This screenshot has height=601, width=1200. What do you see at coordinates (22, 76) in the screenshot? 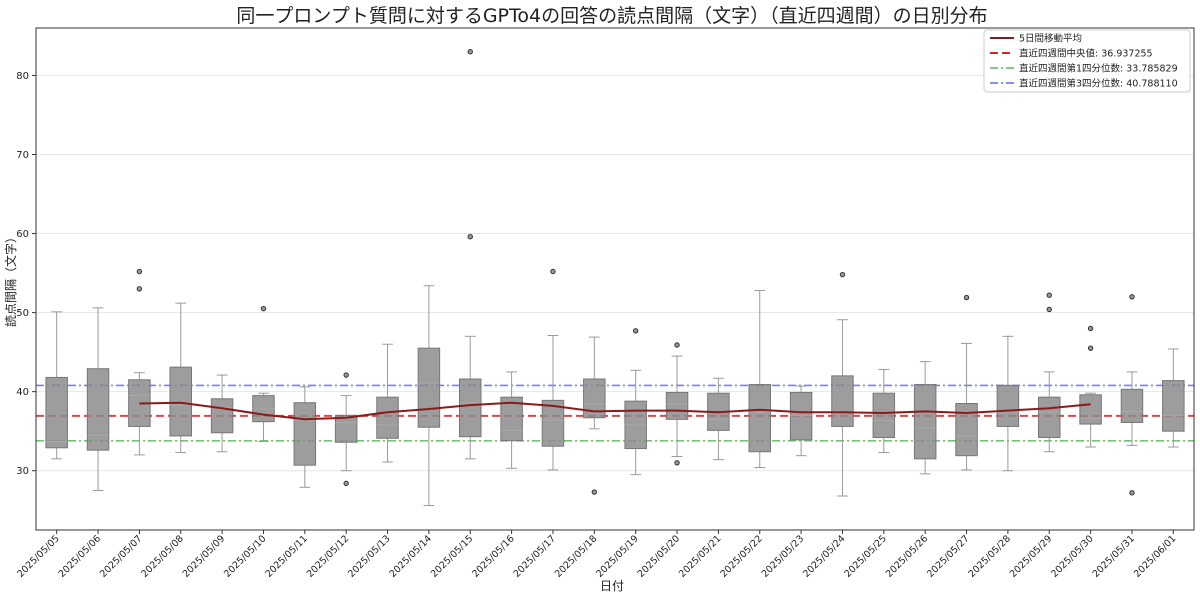
I see `y-tick-label: 80` at bounding box center [22, 76].